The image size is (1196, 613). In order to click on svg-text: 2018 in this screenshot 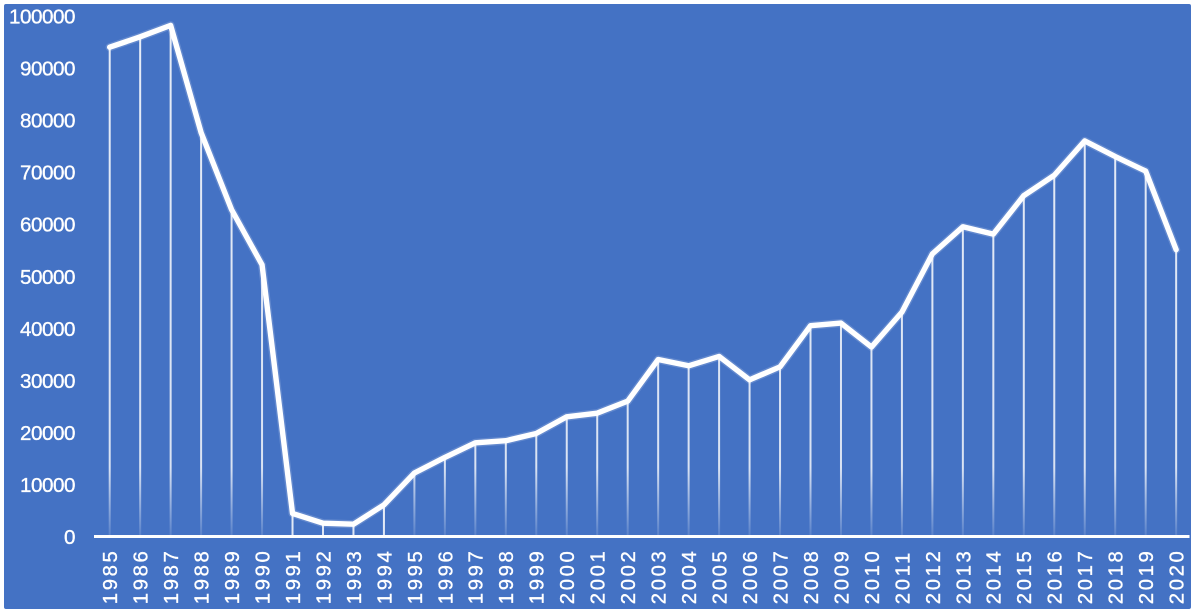, I will do `click(1117, 577)`.